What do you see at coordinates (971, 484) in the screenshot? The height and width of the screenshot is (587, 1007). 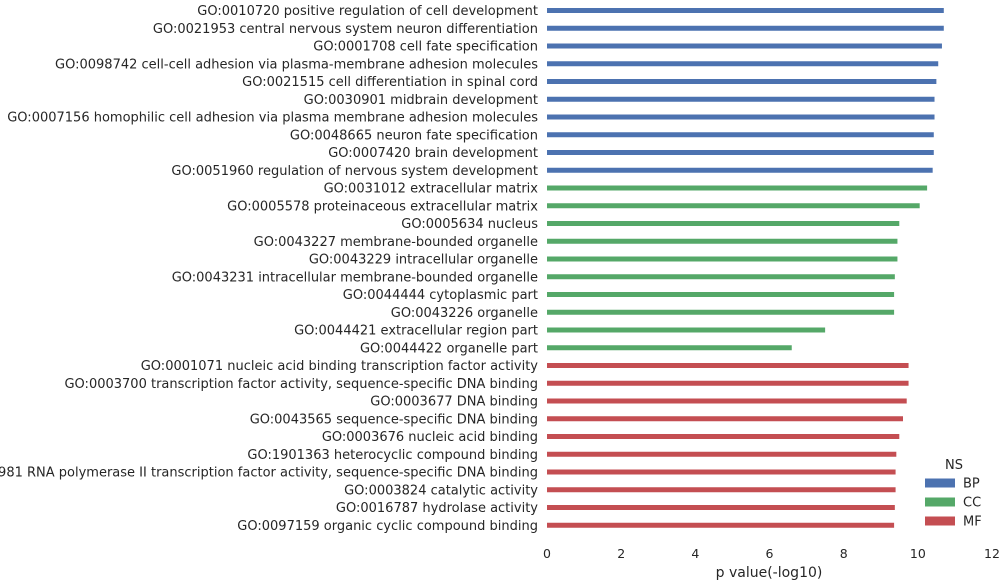 I see `legend-label-bp: BP` at bounding box center [971, 484].